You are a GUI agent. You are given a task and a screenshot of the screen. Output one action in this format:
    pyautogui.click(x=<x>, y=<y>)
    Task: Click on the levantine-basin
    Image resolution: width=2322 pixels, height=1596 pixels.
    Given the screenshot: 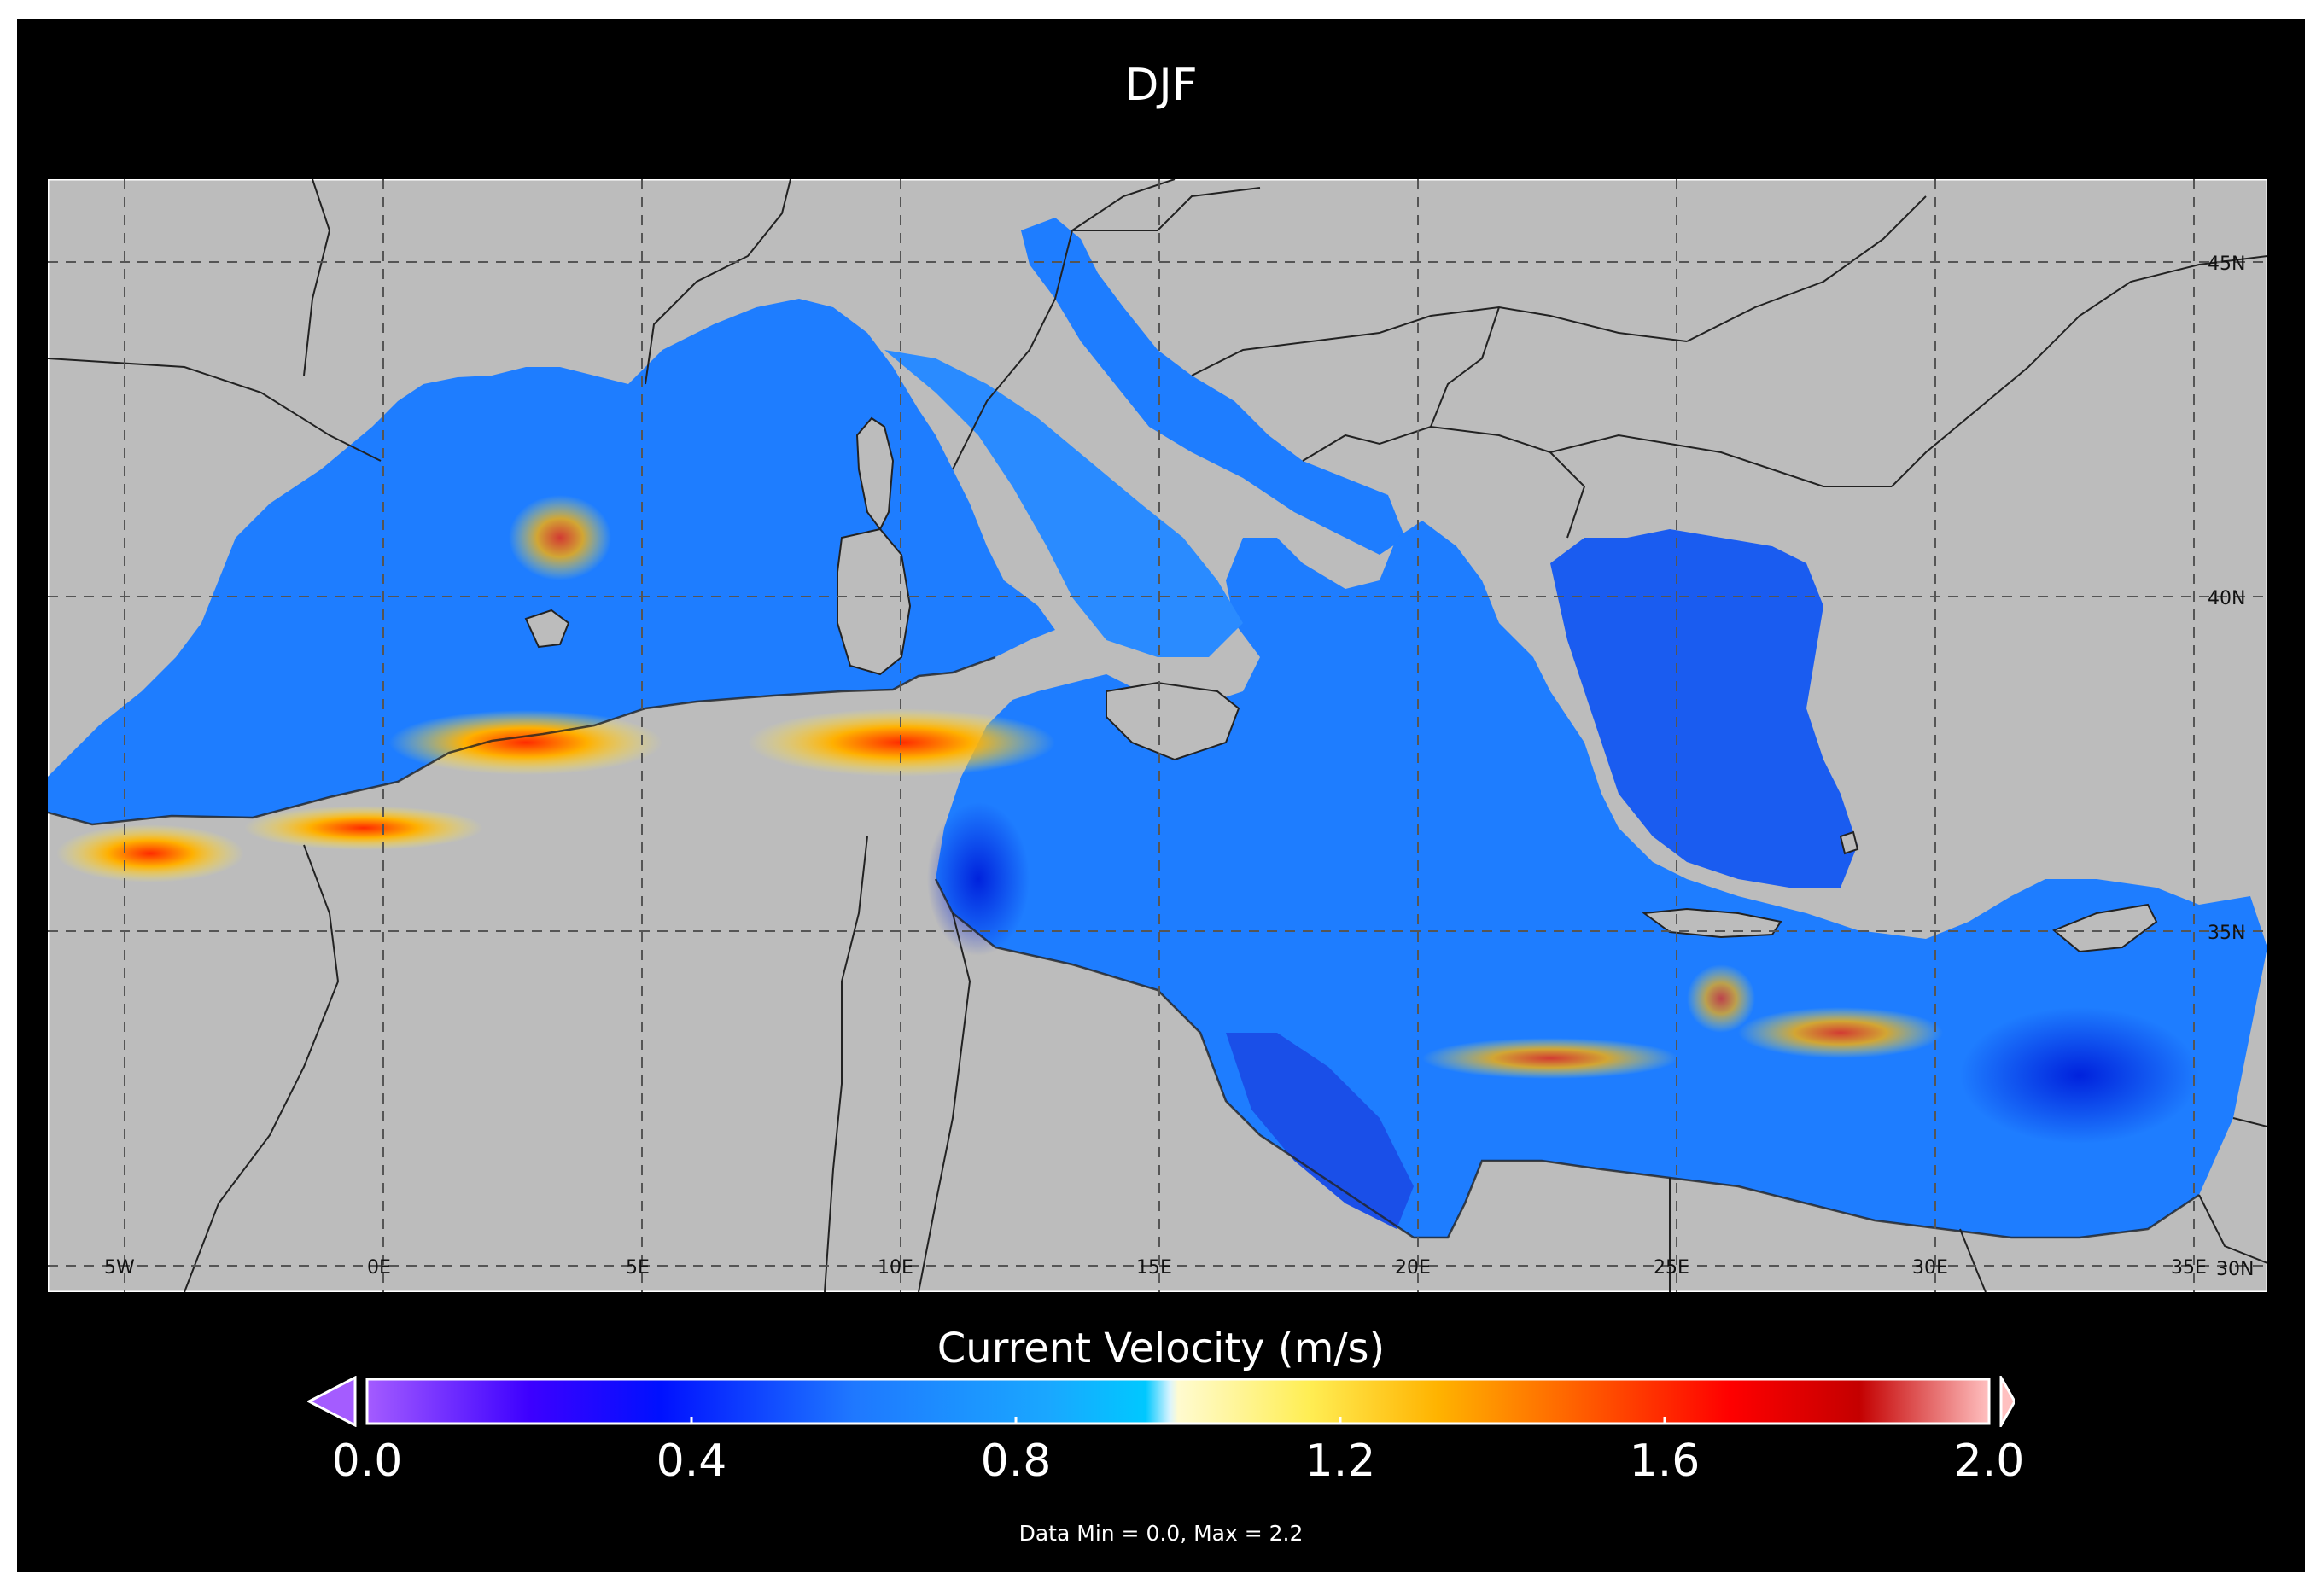 What is the action you would take?
    pyautogui.click(x=2079, y=1075)
    